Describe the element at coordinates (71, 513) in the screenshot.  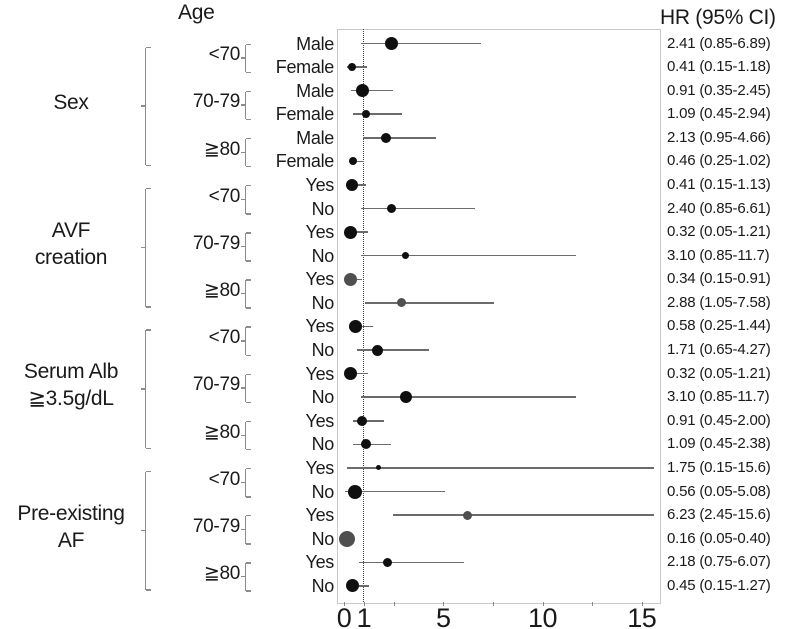
I see `group-label-line: Pre-existing` at that location.